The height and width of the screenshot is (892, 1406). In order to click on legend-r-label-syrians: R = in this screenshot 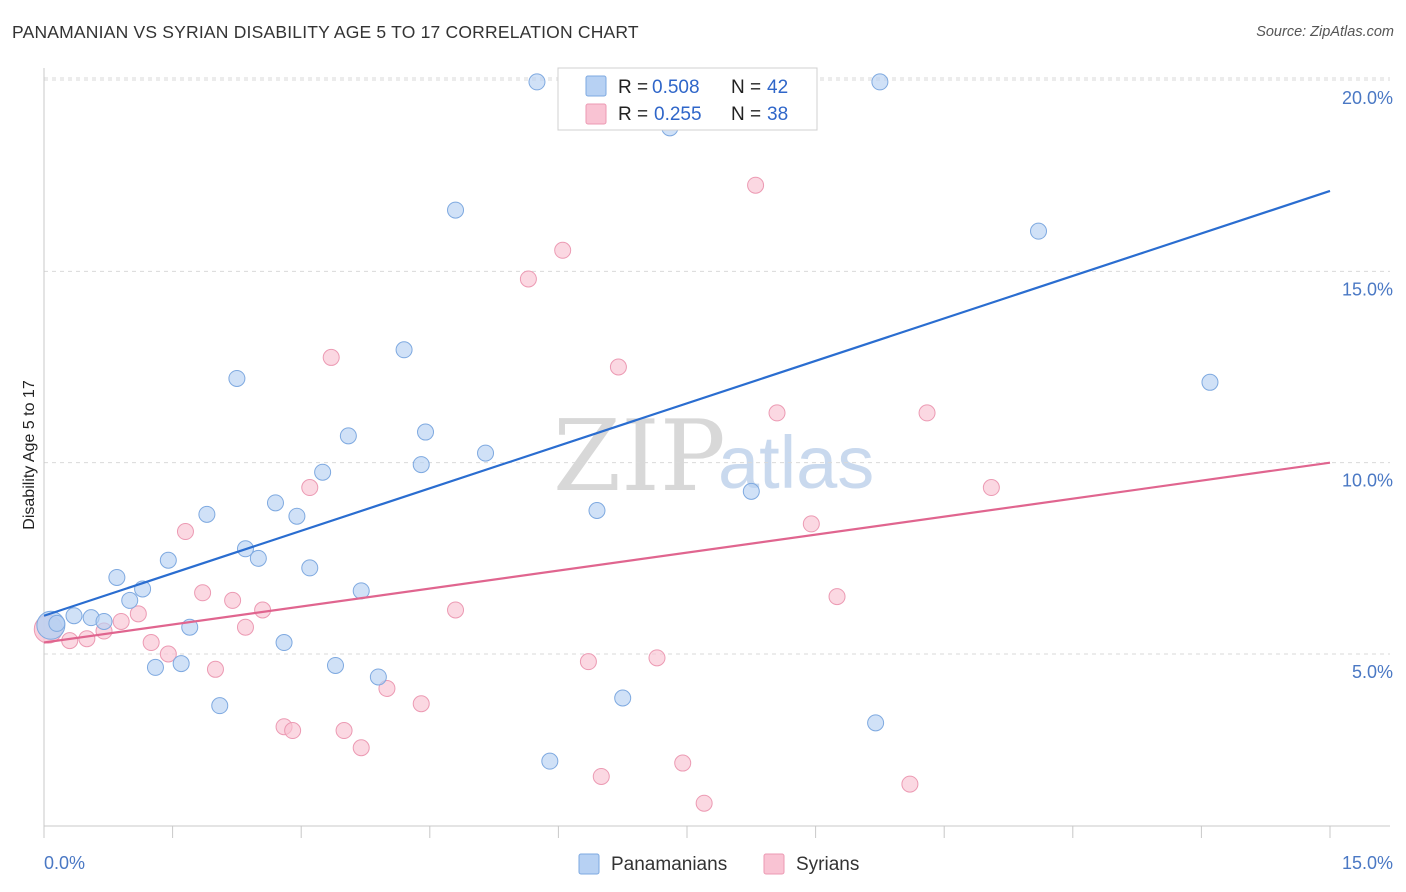, I will do `click(633, 114)`.